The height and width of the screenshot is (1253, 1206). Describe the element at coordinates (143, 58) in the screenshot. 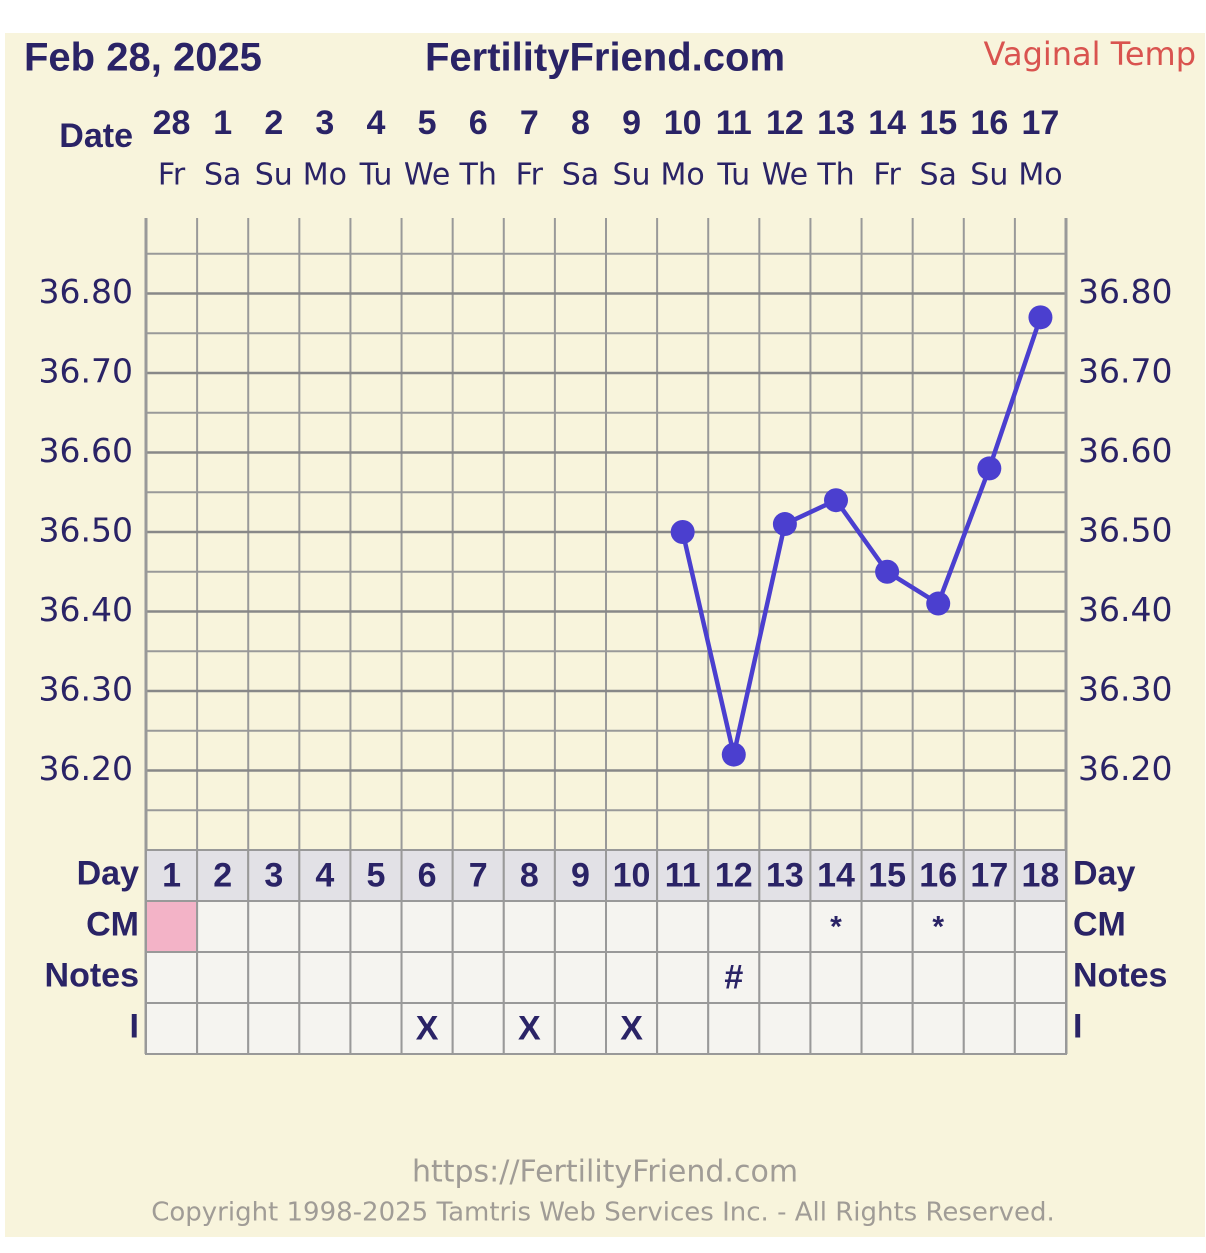

I see `chart-title: Feb 28, 2025` at that location.